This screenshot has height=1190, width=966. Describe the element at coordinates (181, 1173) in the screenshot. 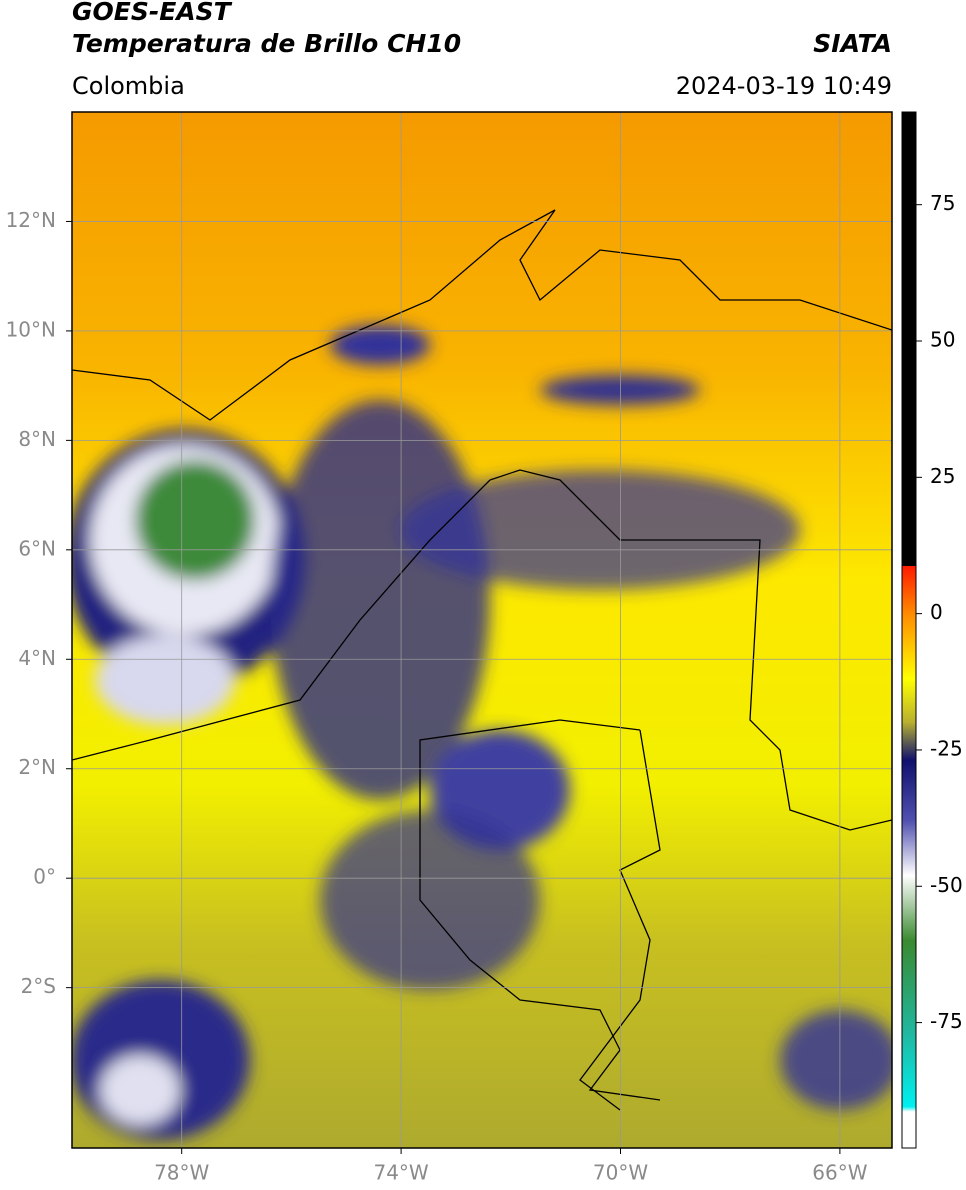

I see `x-tick-label: 78°W` at that location.